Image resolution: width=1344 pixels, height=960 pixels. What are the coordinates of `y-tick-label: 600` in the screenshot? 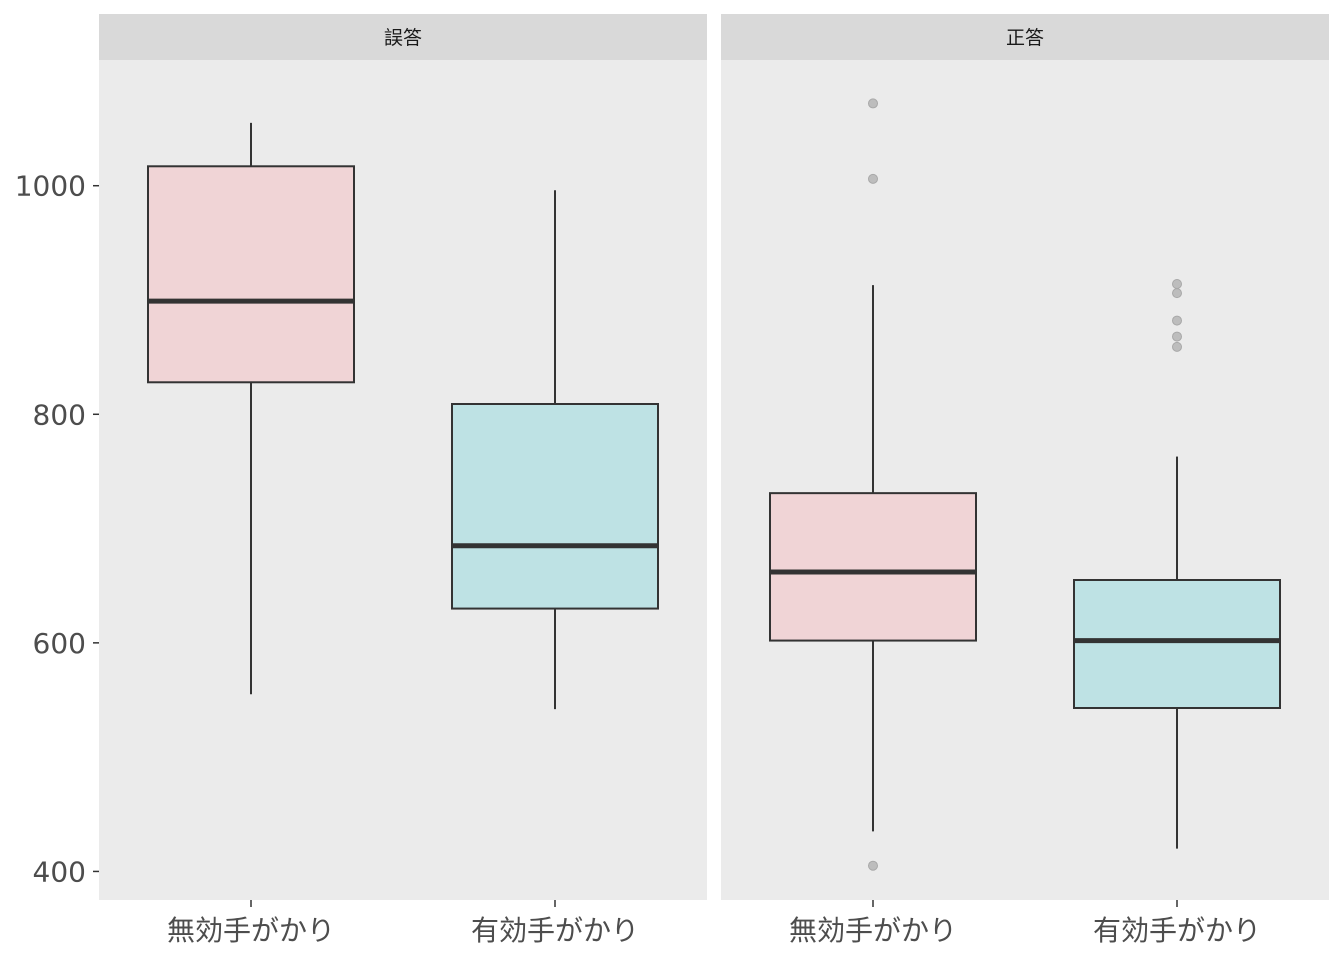 It's located at (59, 643).